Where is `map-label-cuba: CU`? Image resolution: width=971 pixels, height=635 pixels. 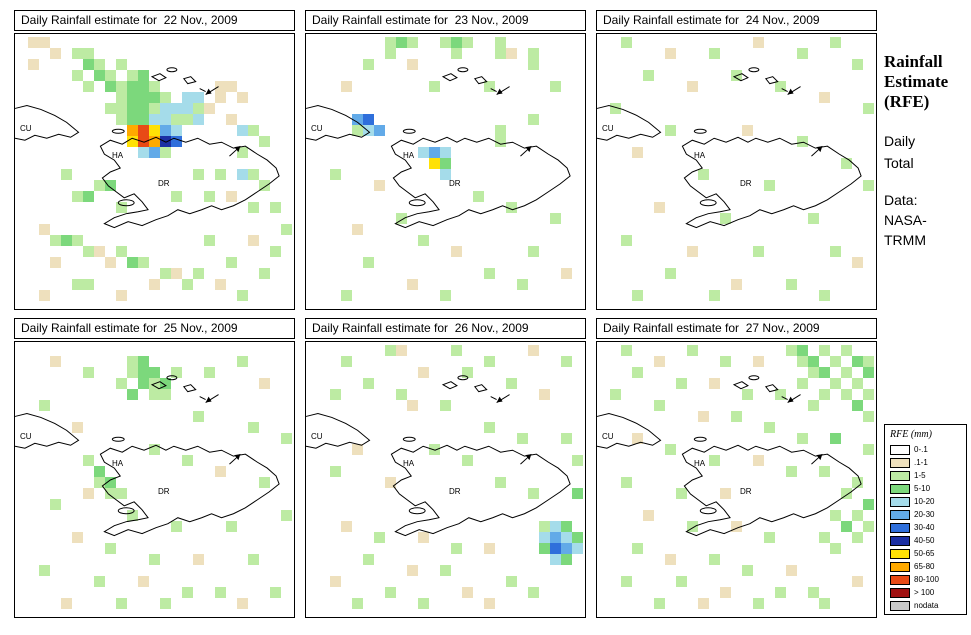
map-label-cuba: CU is located at coordinates (317, 128).